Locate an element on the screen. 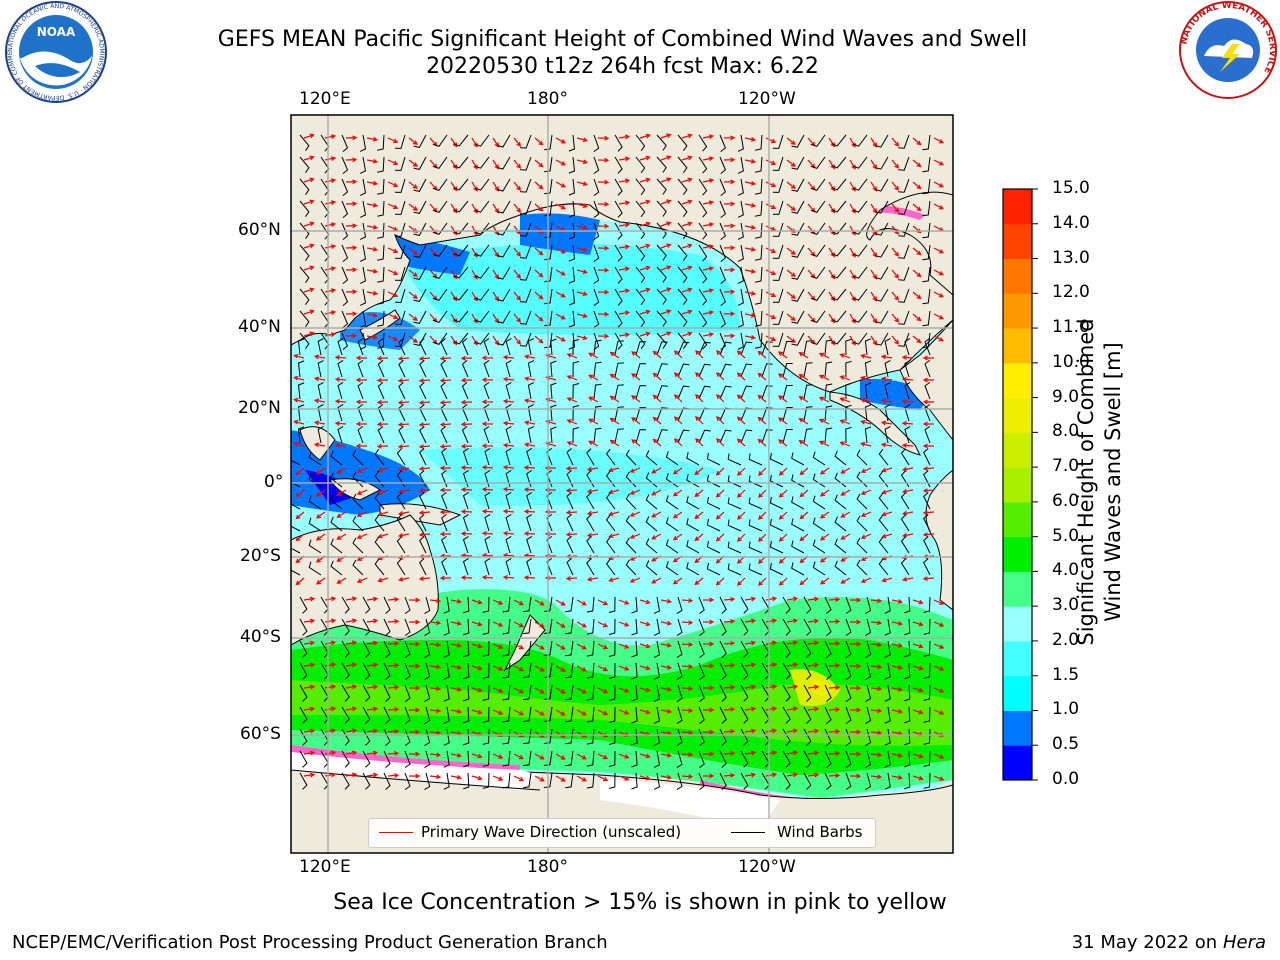 The height and width of the screenshot is (960, 1280). lon-label-top-120e: 120°E is located at coordinates (325, 99).